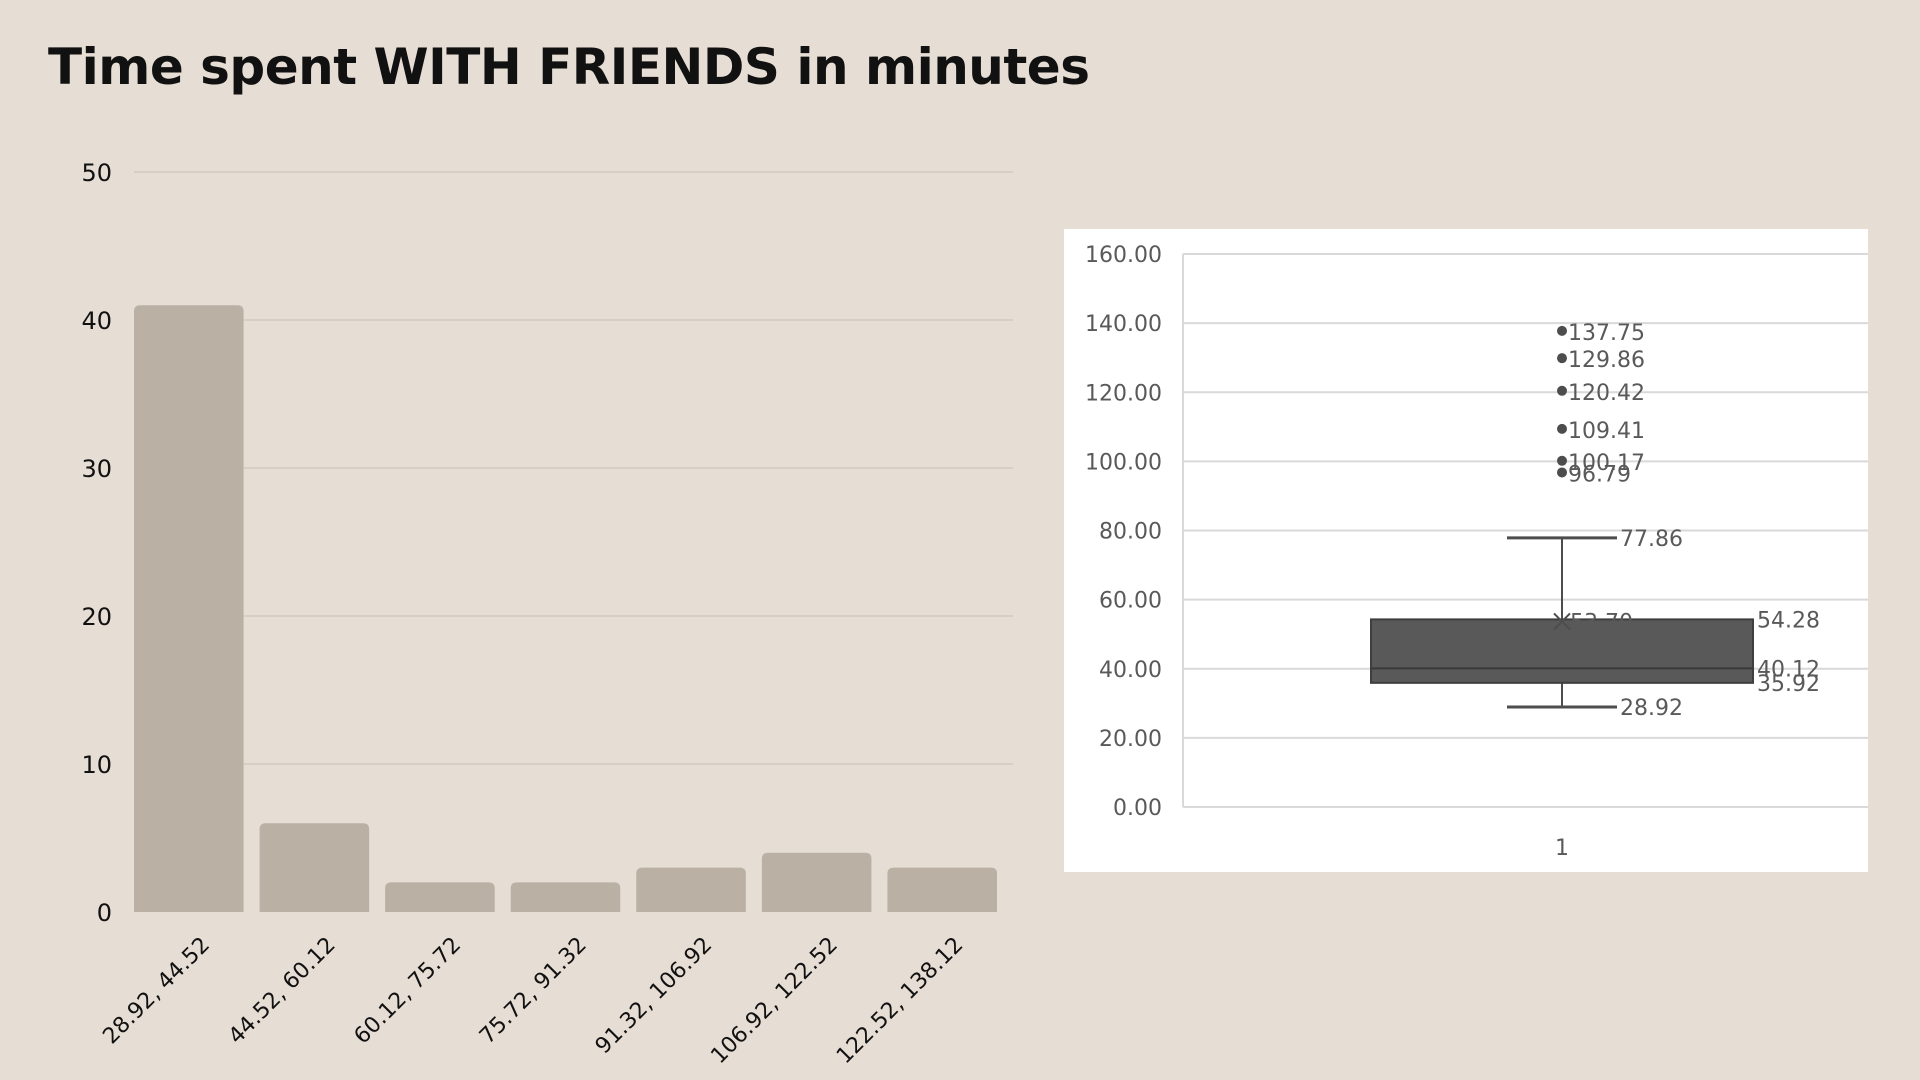 This screenshot has height=1080, width=1920. What do you see at coordinates (1130, 739) in the screenshot?
I see `y-tick-label: 20.00` at bounding box center [1130, 739].